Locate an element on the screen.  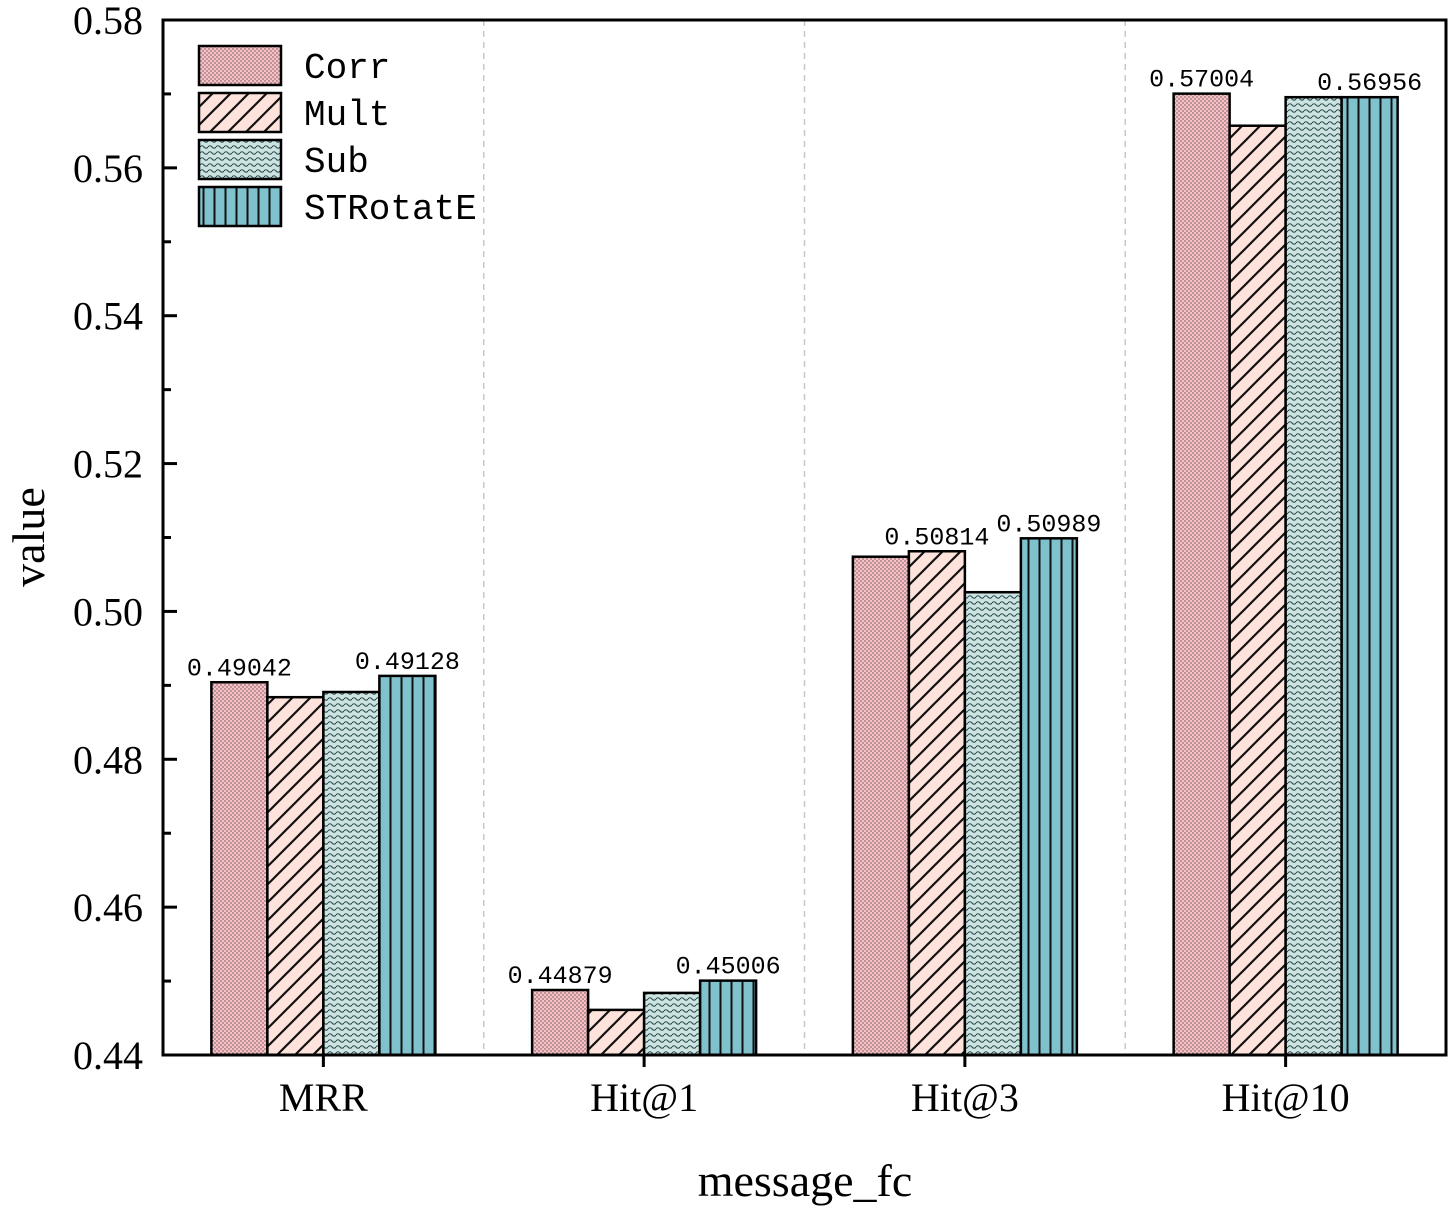
legend: Corr Mult Sub STRotatE is located at coordinates (337, 137).